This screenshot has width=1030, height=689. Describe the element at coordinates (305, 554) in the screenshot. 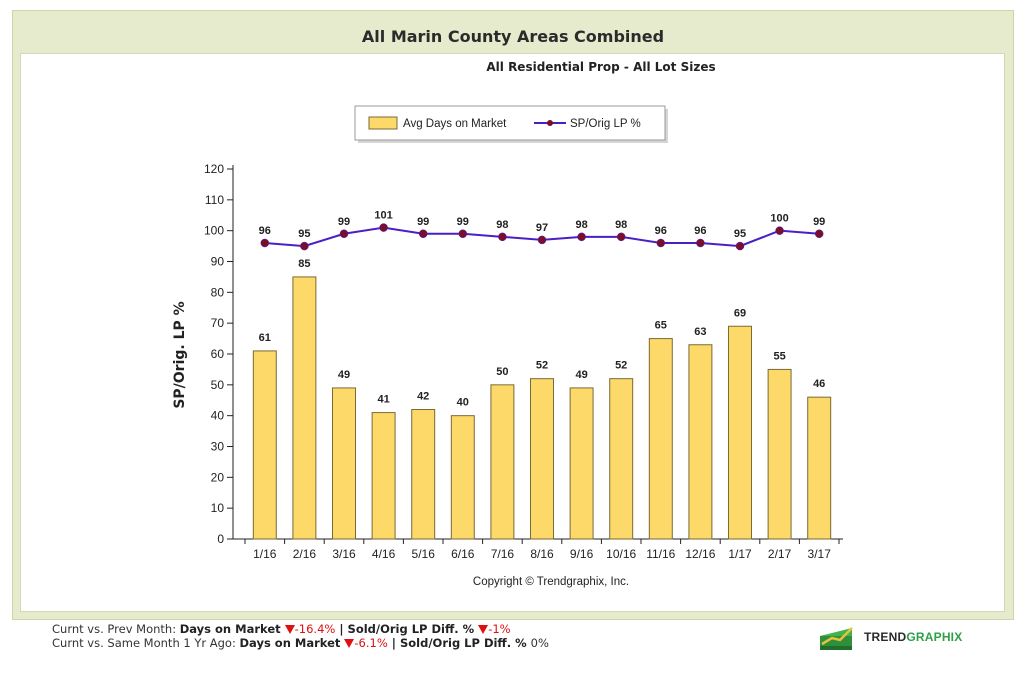

I see `x-tick-label: 2/16` at that location.